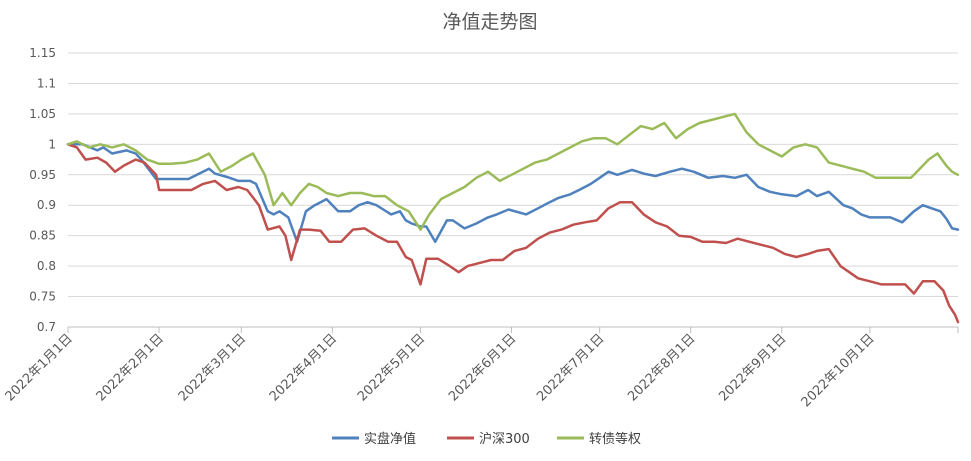  I want to click on y-tick-label: 0.8, so click(46, 266).